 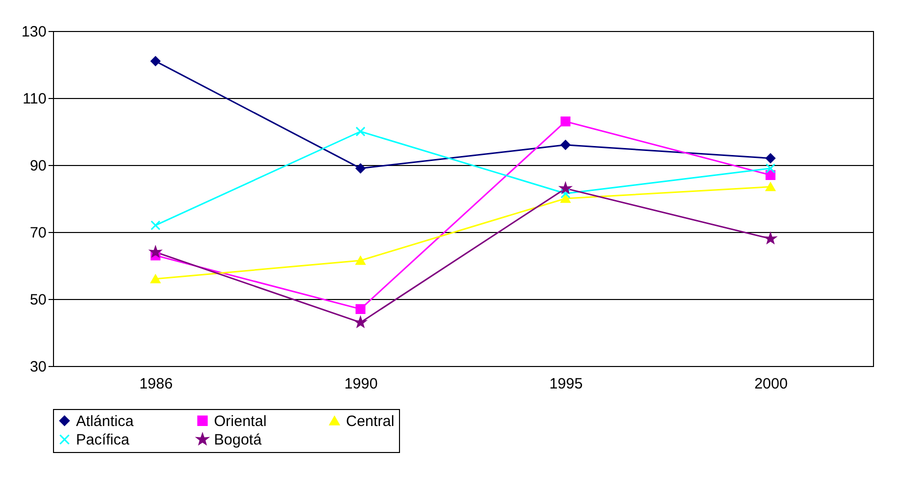 What do you see at coordinates (105, 421) in the screenshot?
I see `legend-label: Atlántica` at bounding box center [105, 421].